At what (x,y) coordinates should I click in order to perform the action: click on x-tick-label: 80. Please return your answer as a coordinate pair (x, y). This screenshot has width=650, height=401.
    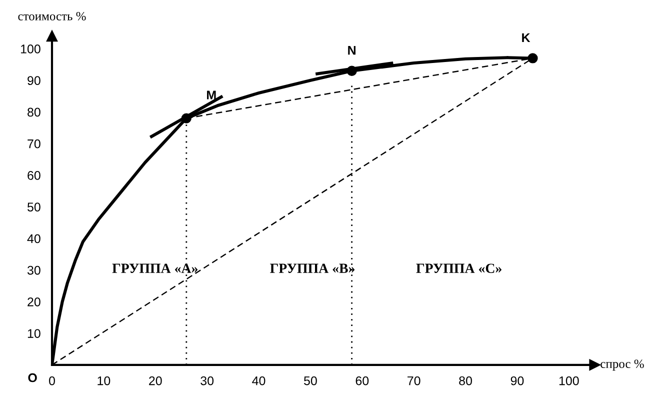
    Looking at the image, I should click on (465, 381).